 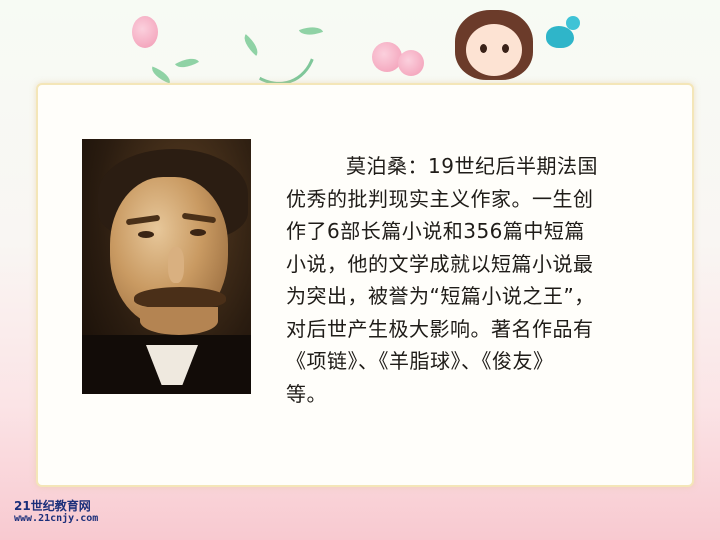 What do you see at coordinates (306, 393) in the screenshot?
I see `text-line: 等。` at bounding box center [306, 393].